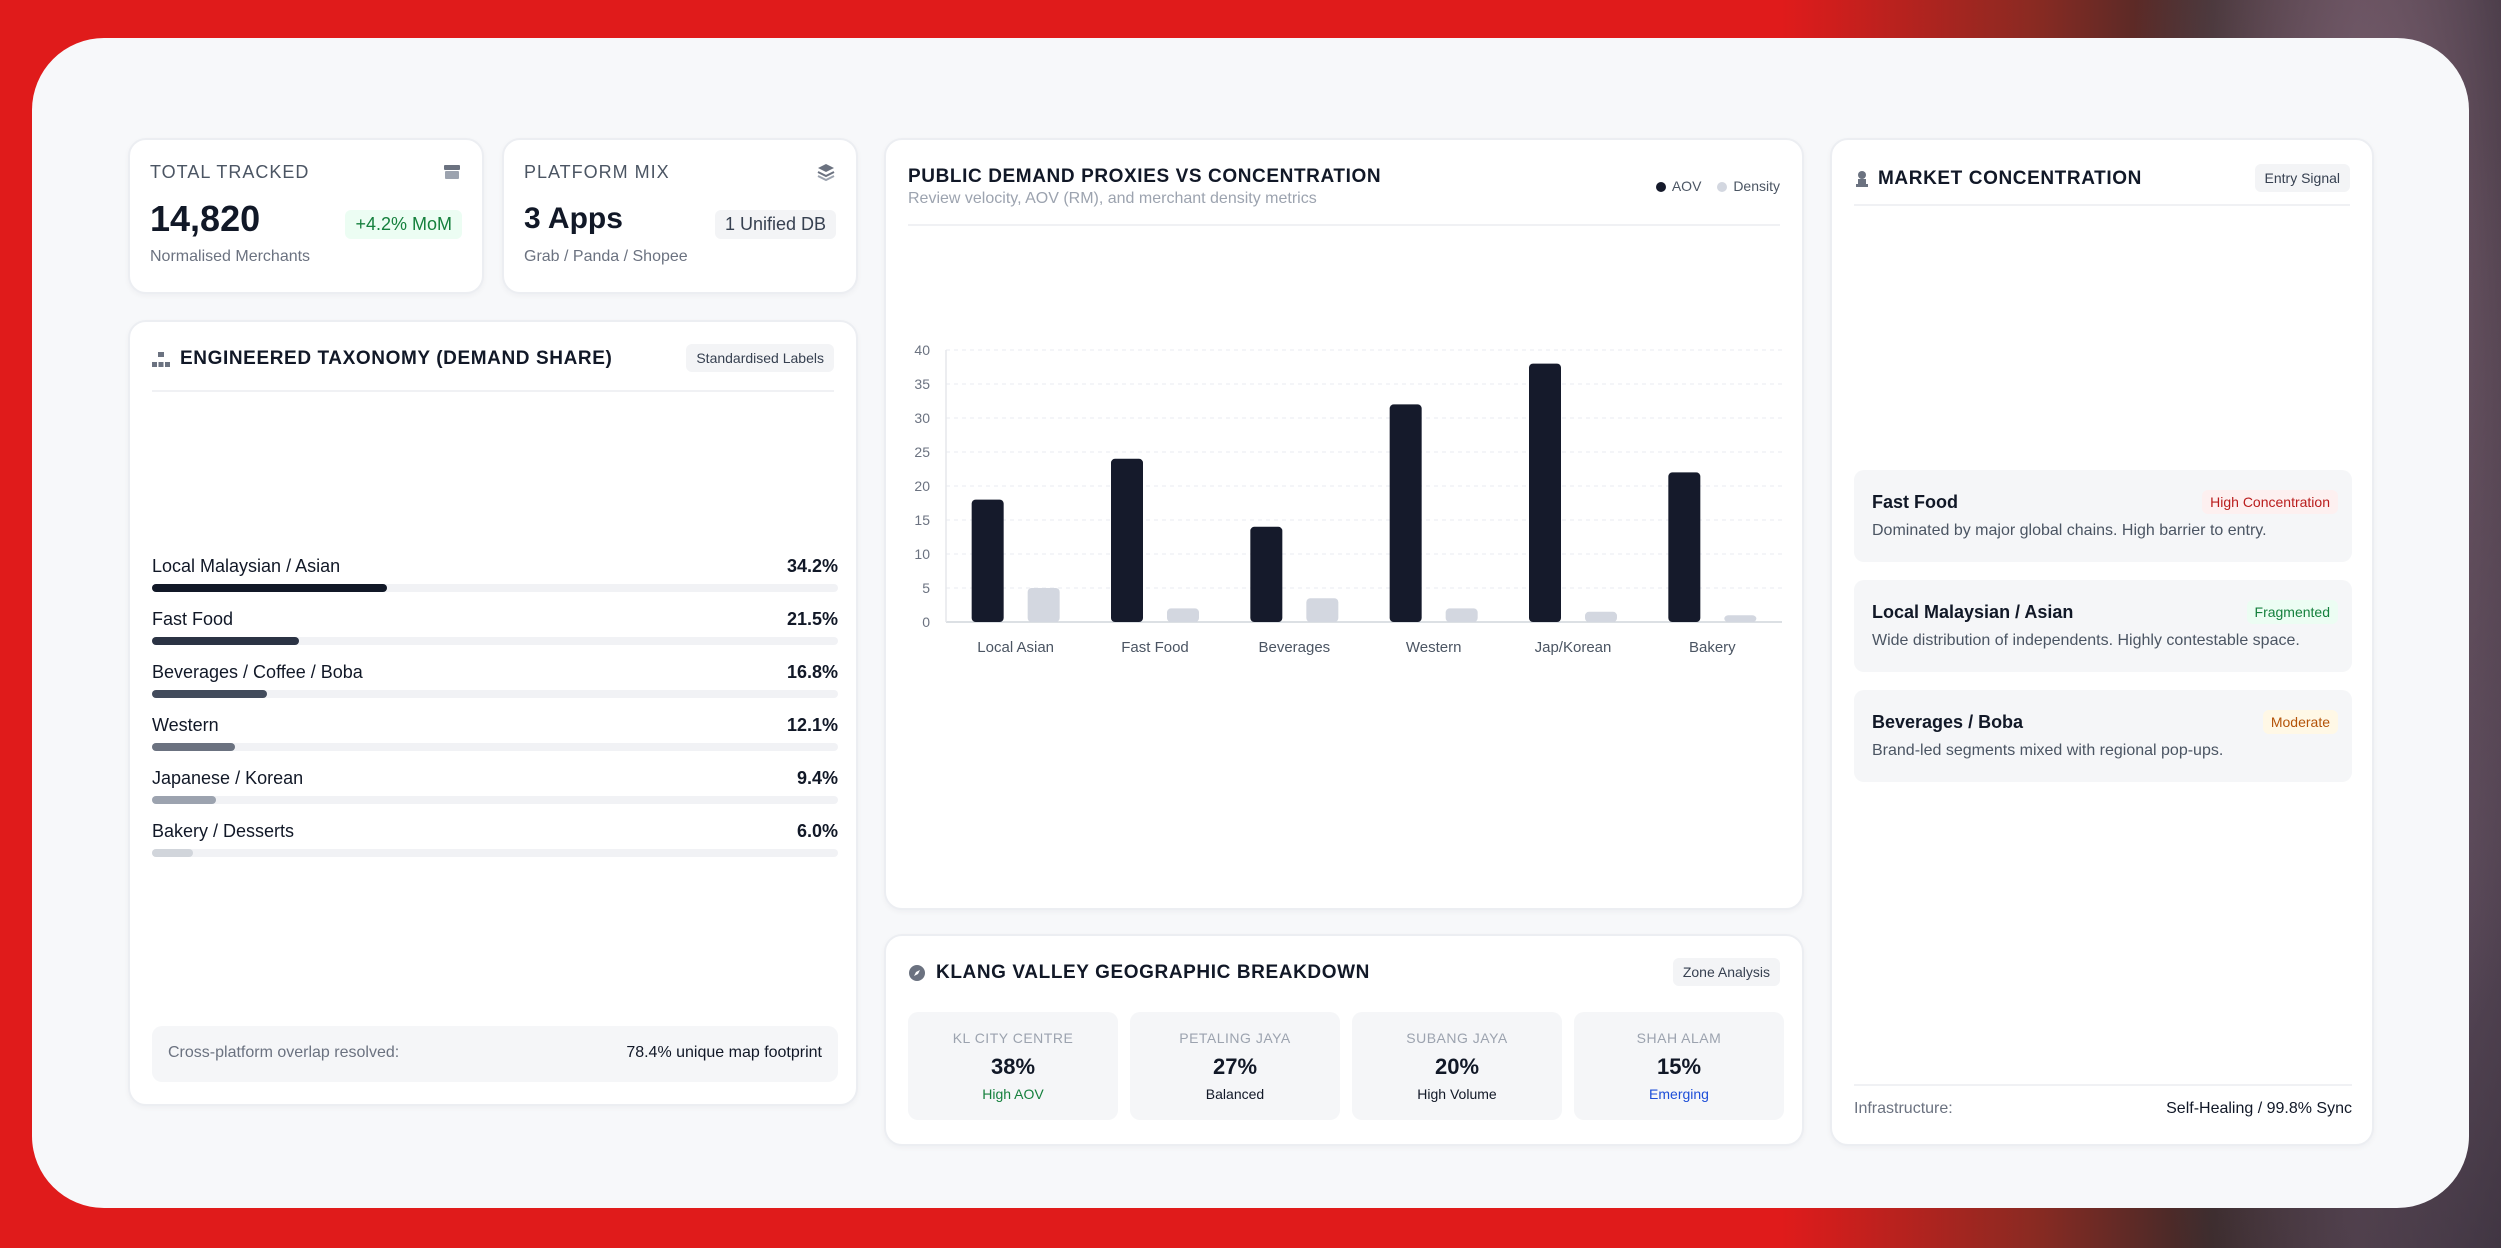 The image size is (2501, 1248). What do you see at coordinates (812, 725) in the screenshot?
I see `taxonomy-percent: 12.1%` at bounding box center [812, 725].